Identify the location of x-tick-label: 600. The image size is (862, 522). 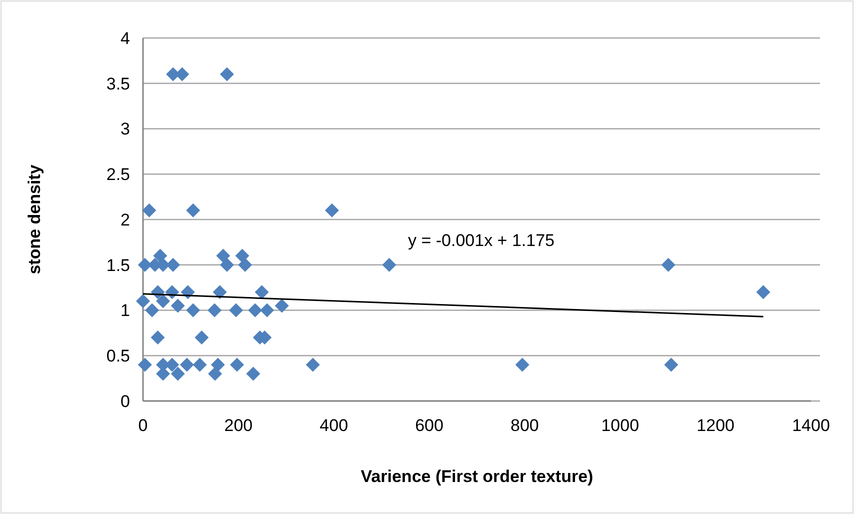
(429, 425).